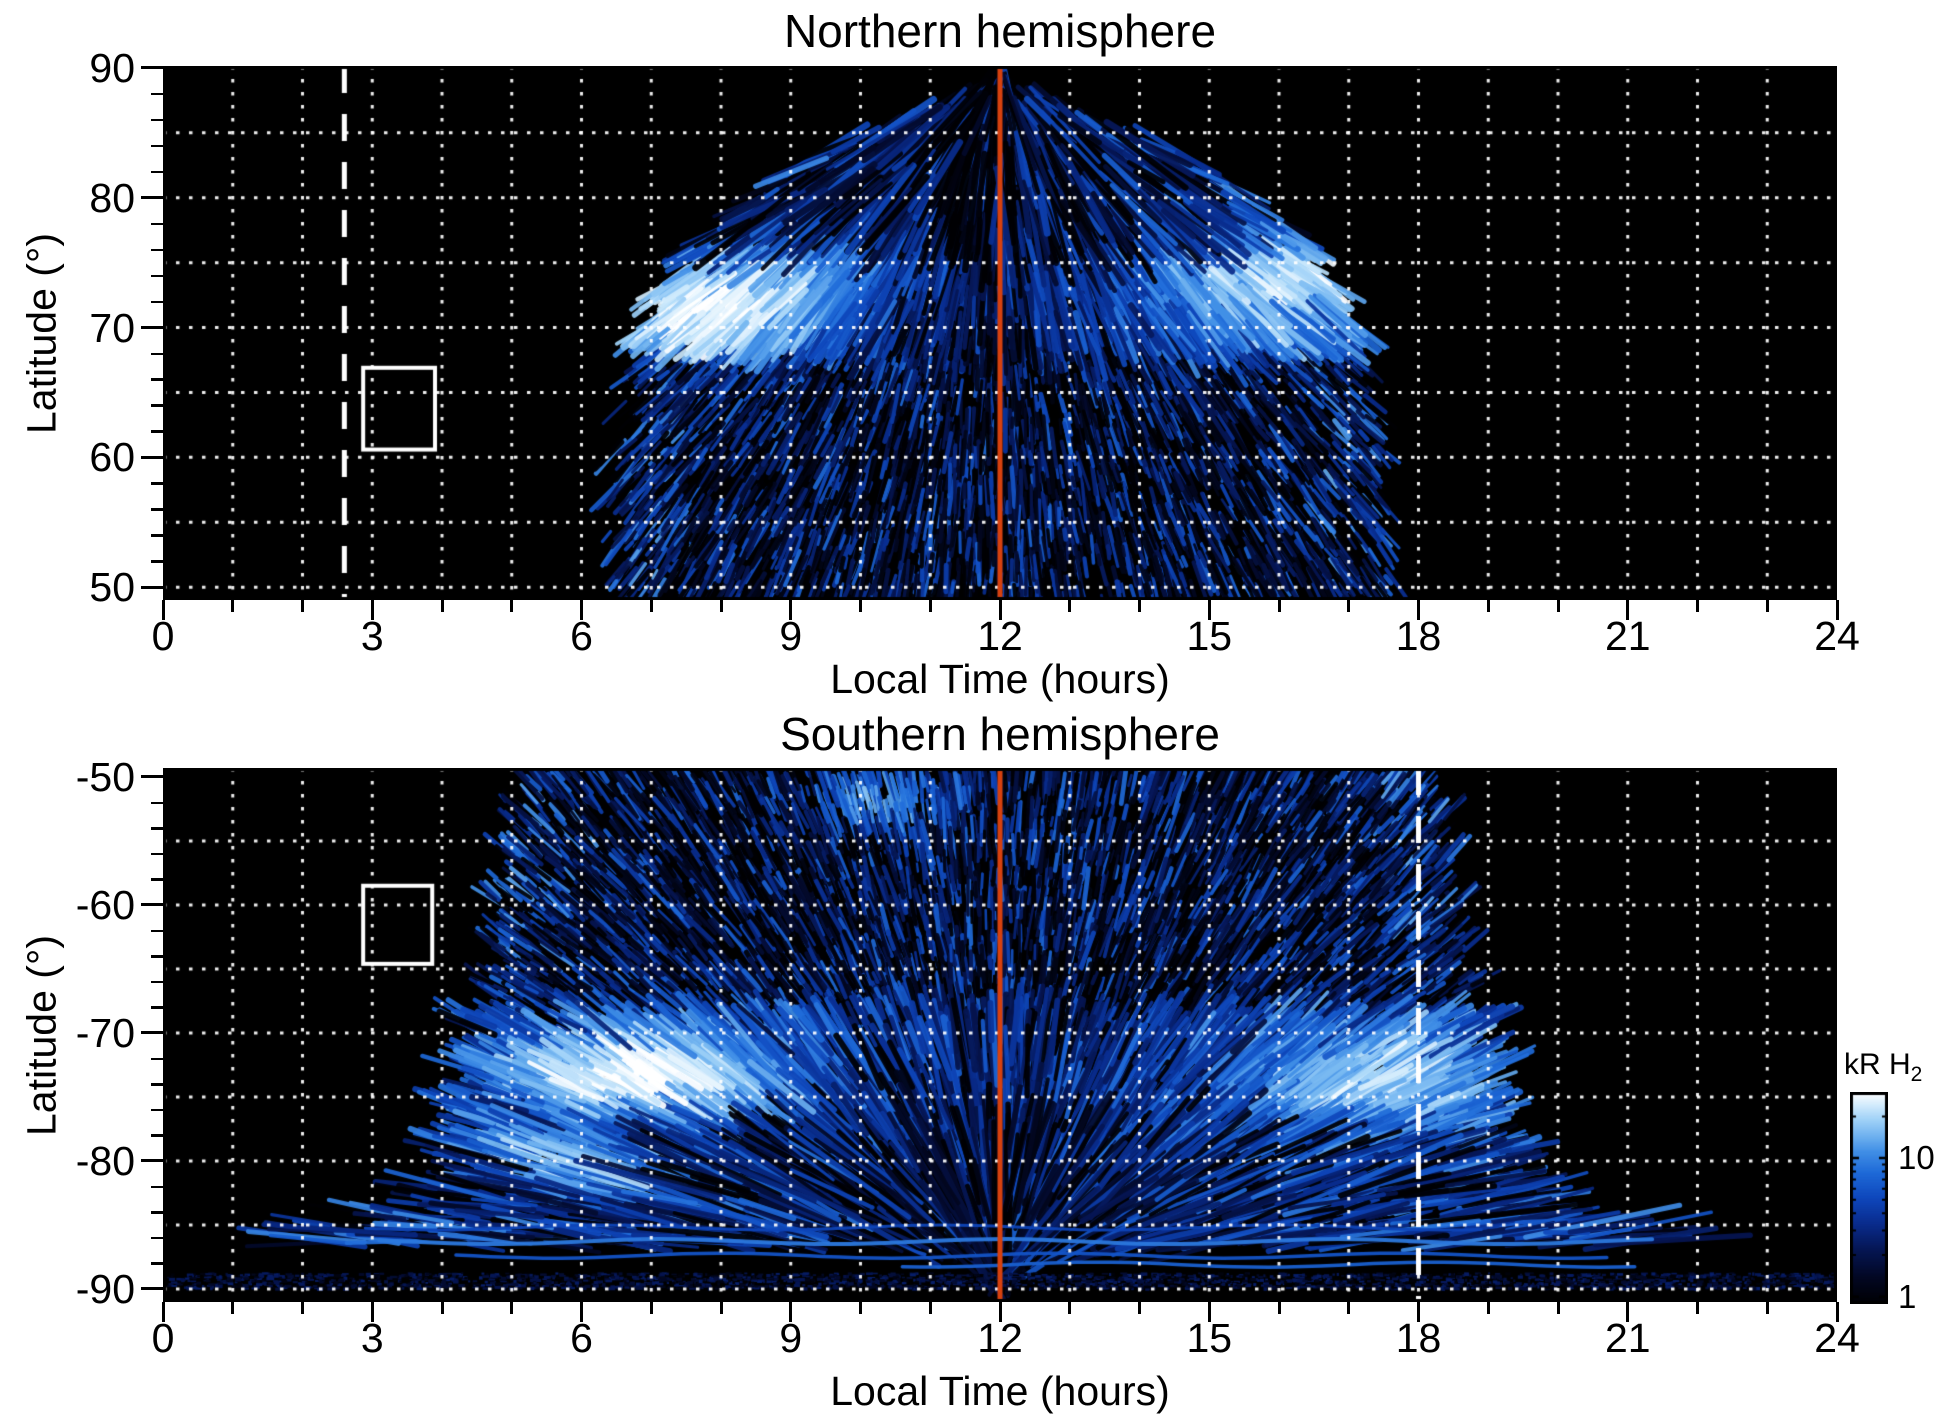 The width and height of the screenshot is (1950, 1423). Describe the element at coordinates (105, 904) in the screenshot. I see `y-axis-tick-label: -60` at that location.